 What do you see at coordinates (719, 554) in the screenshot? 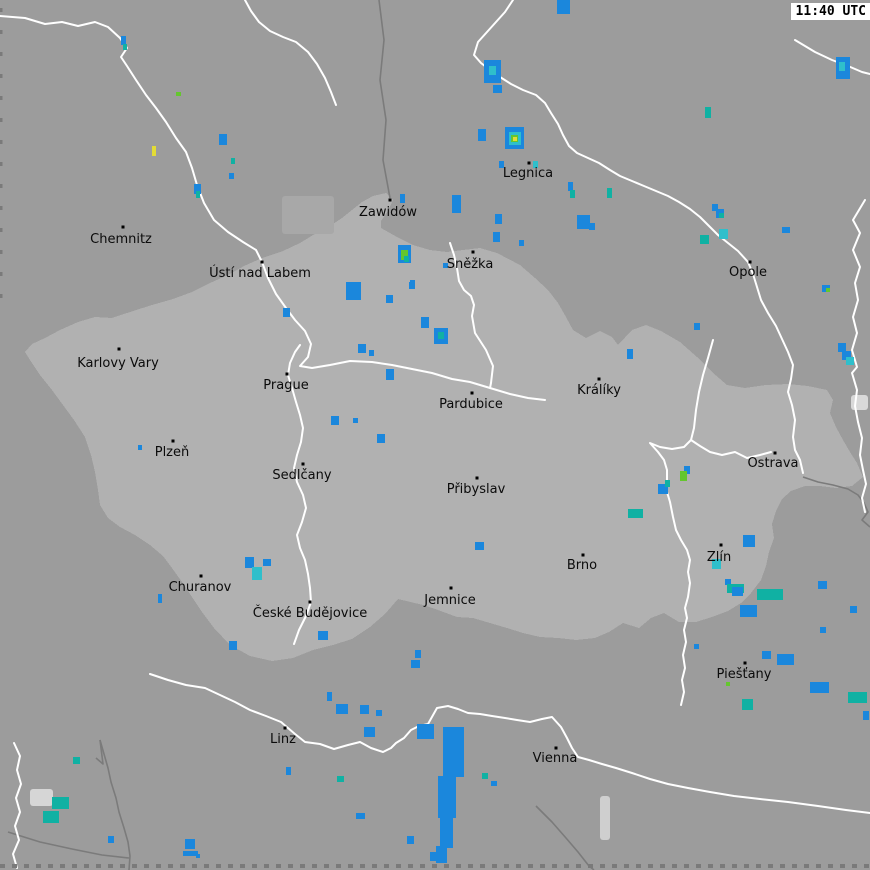
I see `city-marker-zl-n: Zlín` at bounding box center [719, 554].